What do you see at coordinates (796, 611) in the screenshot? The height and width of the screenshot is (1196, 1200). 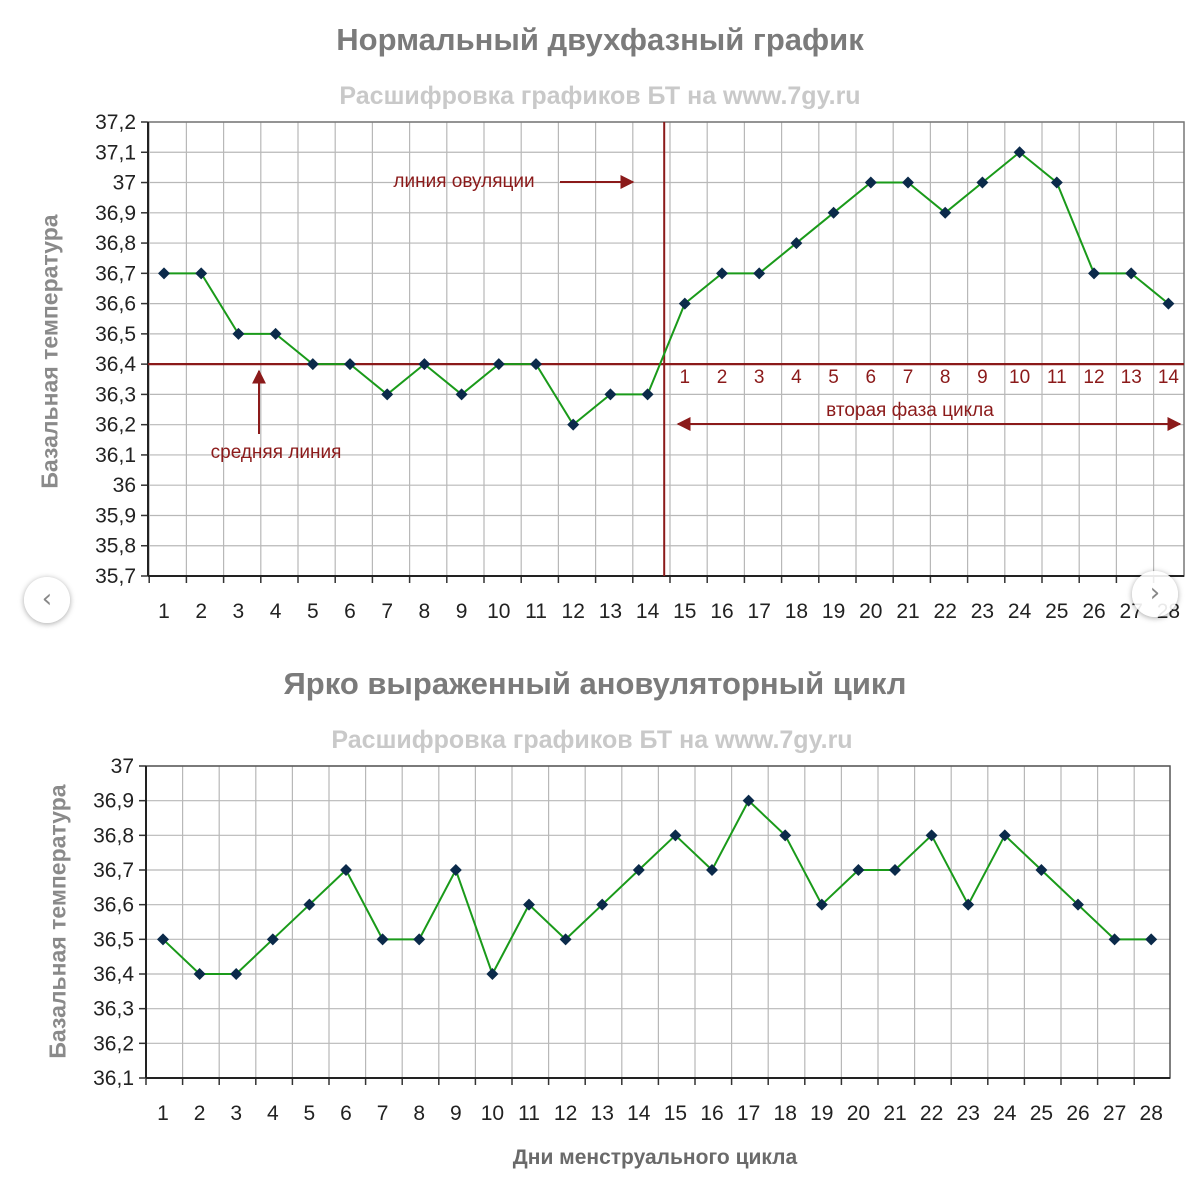 I see `chart1-xtick-label: 18` at bounding box center [796, 611].